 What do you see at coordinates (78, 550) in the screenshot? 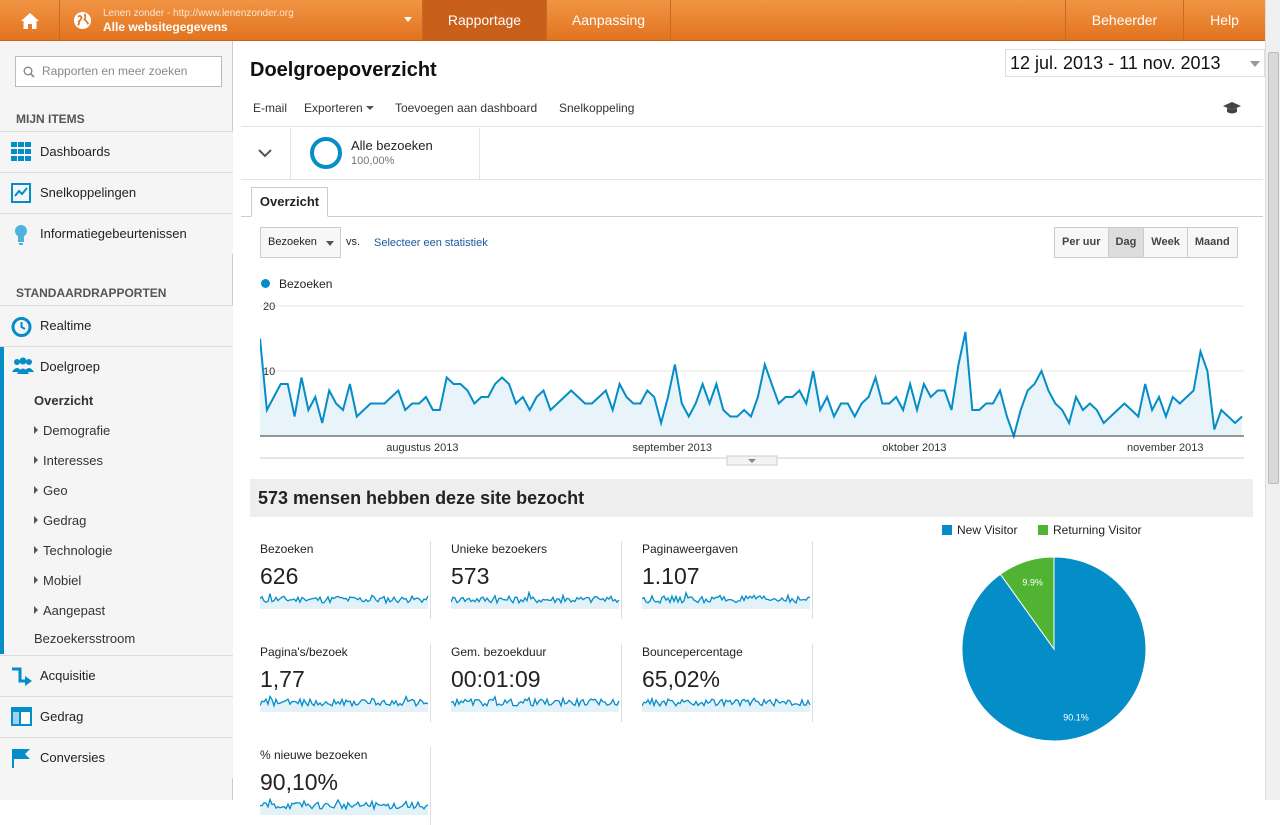
I see `sidebar-subitem-label: Technologie` at bounding box center [78, 550].